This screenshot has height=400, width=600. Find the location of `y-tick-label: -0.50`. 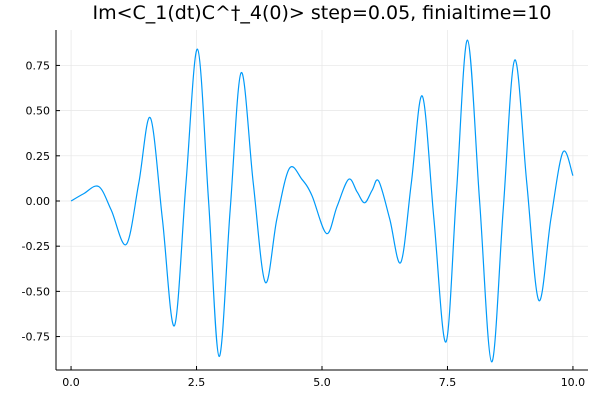

y-tick-label: -0.50 is located at coordinates (36, 291).